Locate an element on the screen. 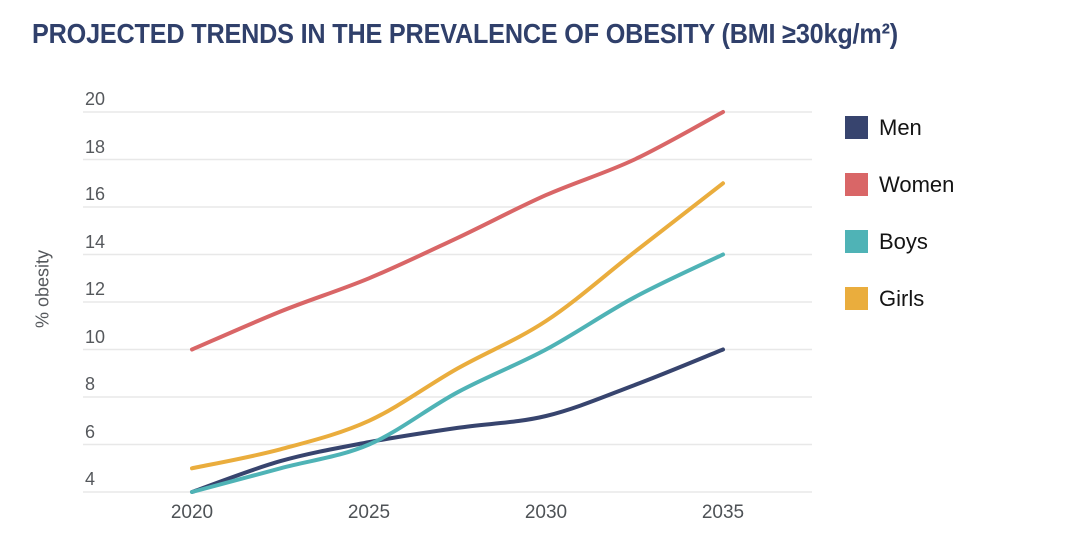 The image size is (1084, 546). y-tick-label: 16 is located at coordinates (95, 194).